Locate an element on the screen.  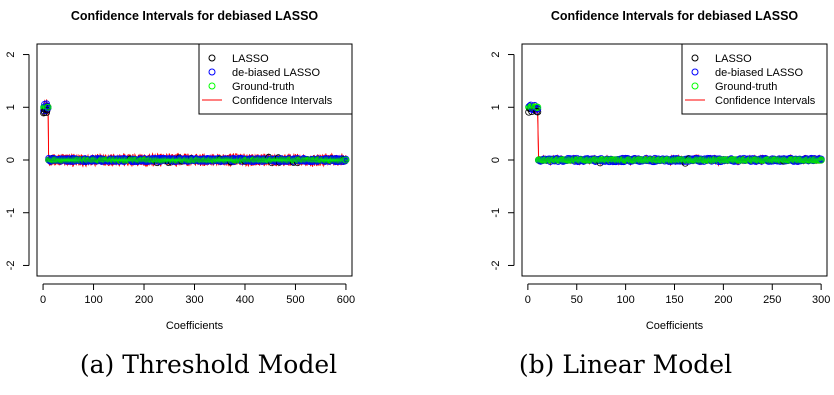
point-lasso is located at coordinates (538, 112).